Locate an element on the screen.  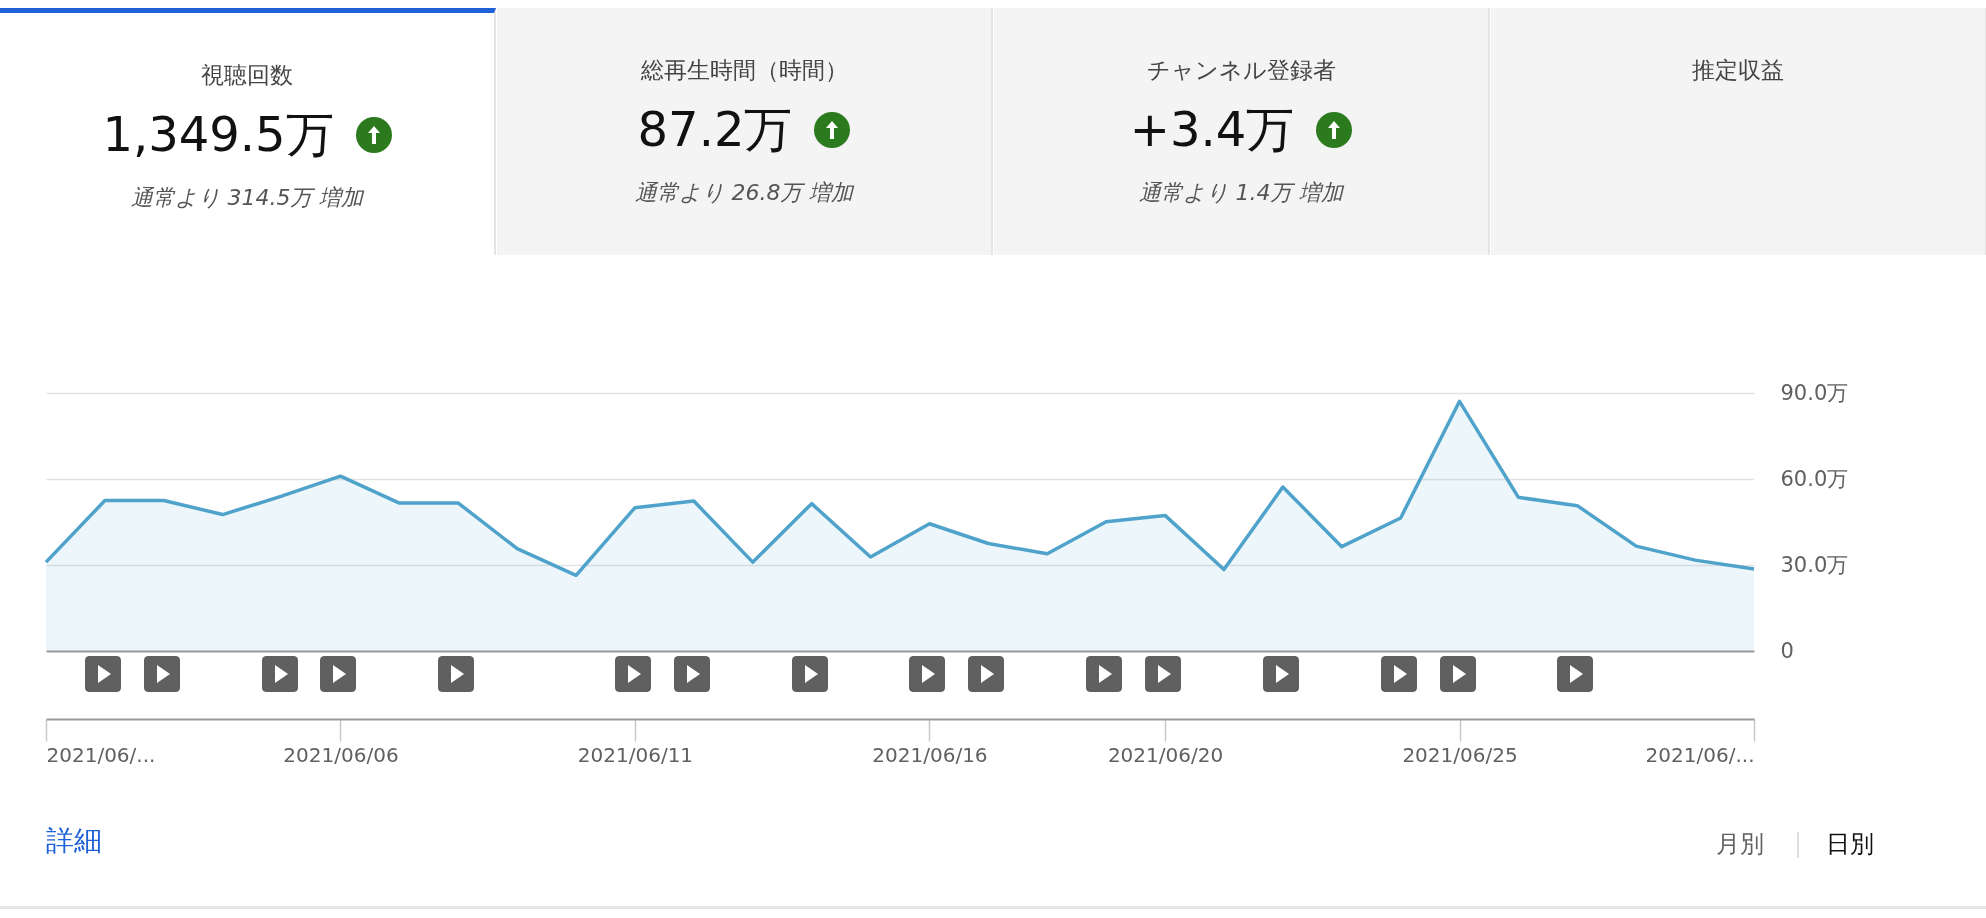
x-tick-label: 2021/06/20 is located at coordinates (1165, 754).